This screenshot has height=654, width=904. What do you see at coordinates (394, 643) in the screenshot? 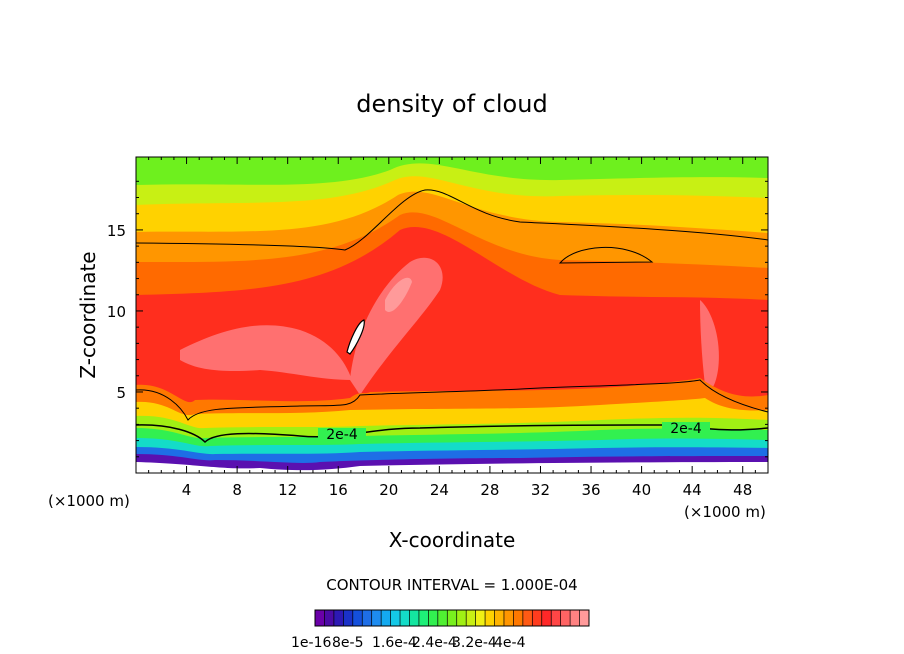
I see `colorbar-tick-label: 1.6e-4` at bounding box center [394, 643].